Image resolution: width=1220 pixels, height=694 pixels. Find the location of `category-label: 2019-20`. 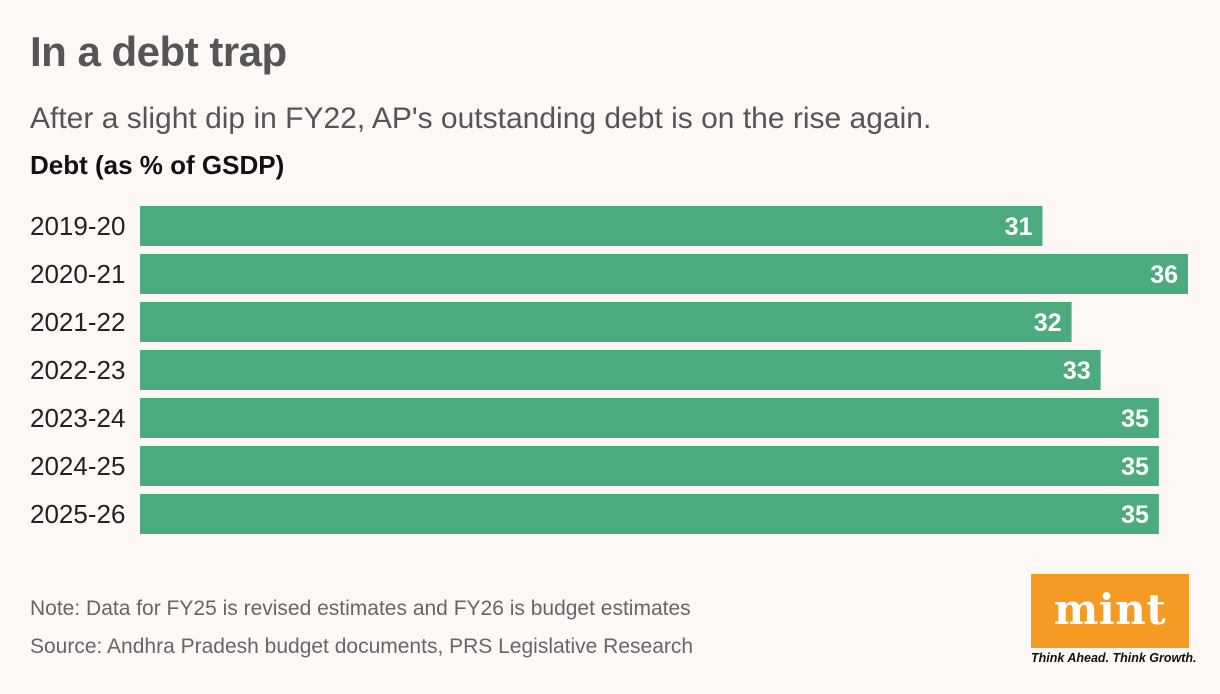

category-label: 2019-20 is located at coordinates (77, 226).